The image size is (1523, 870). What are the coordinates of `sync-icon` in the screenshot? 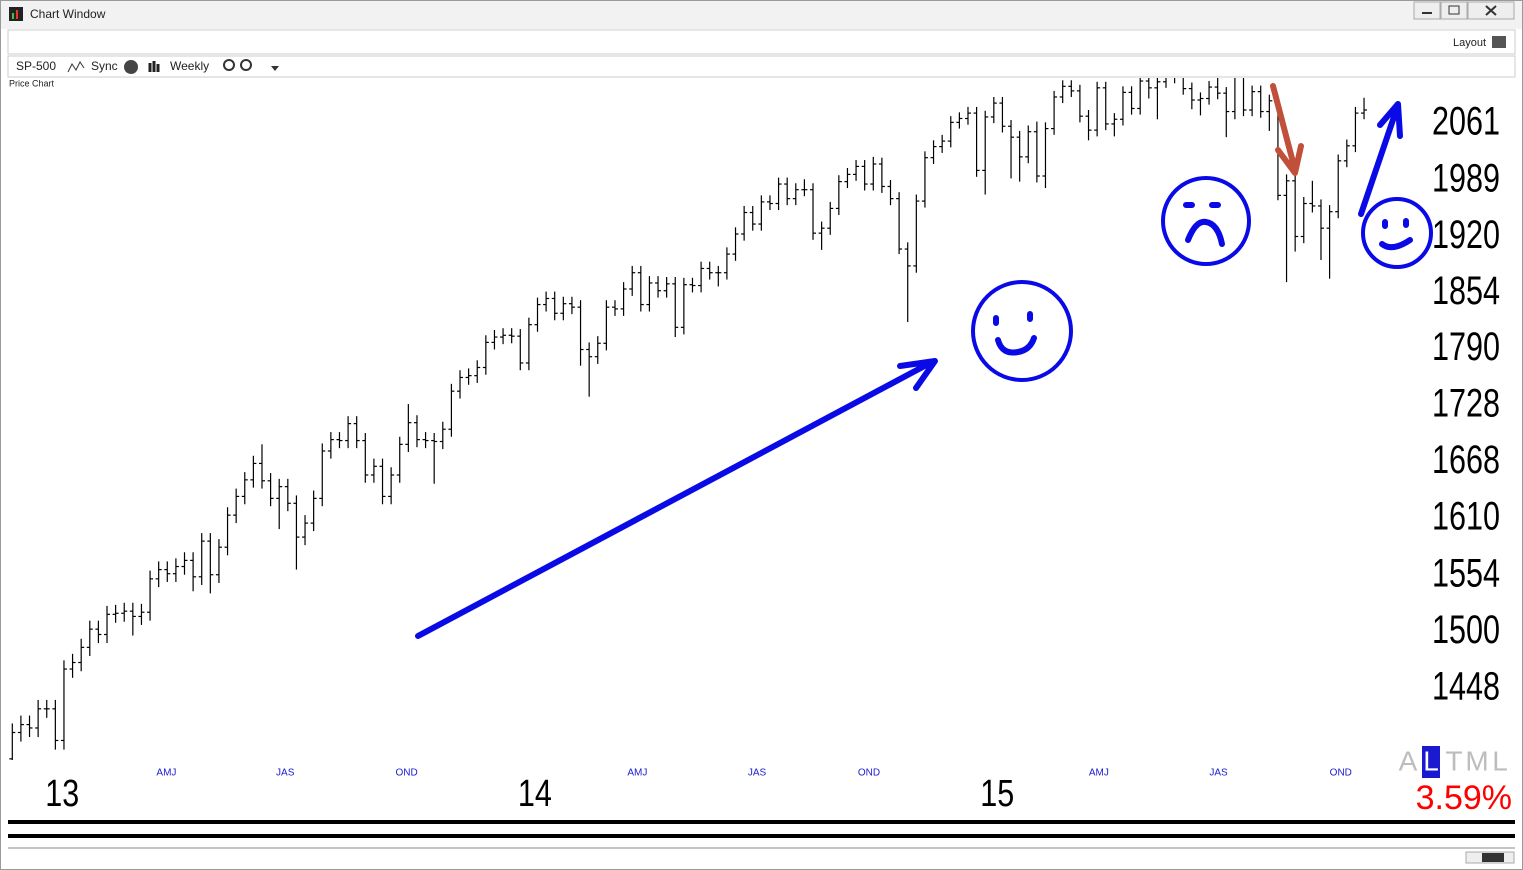 It's located at (131, 67).